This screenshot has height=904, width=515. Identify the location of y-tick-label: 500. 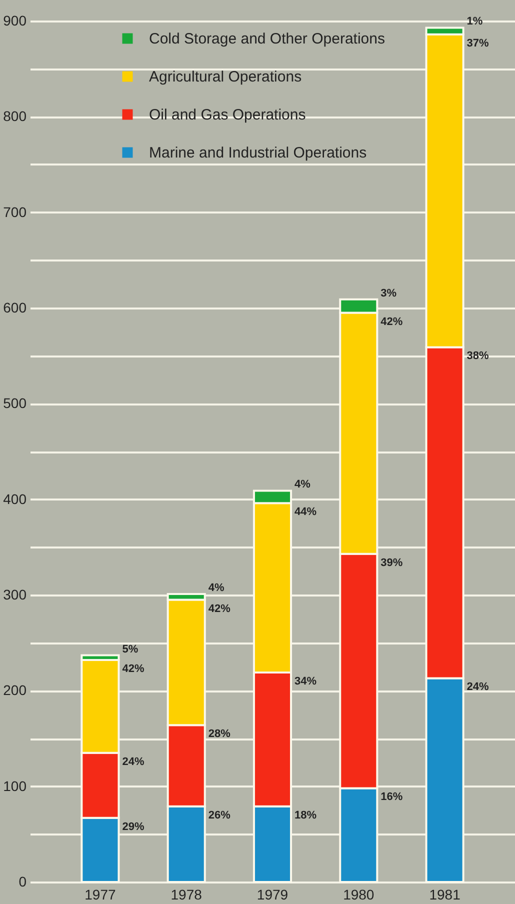
(15, 403).